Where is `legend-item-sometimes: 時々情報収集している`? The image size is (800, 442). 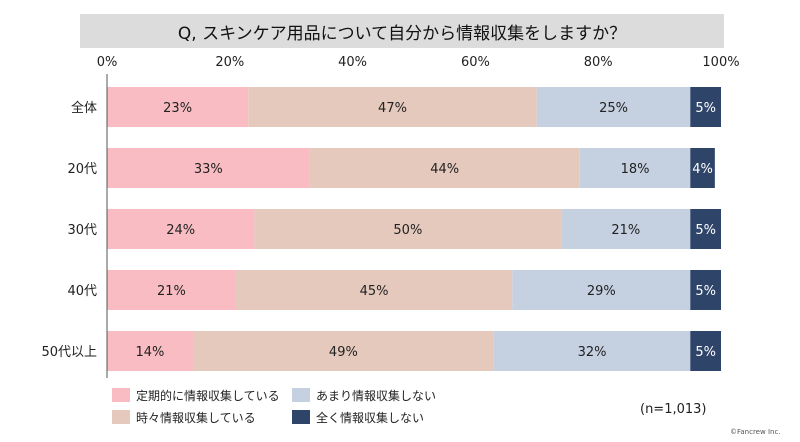 legend-item-sometimes: 時々情報収集している is located at coordinates (202, 417).